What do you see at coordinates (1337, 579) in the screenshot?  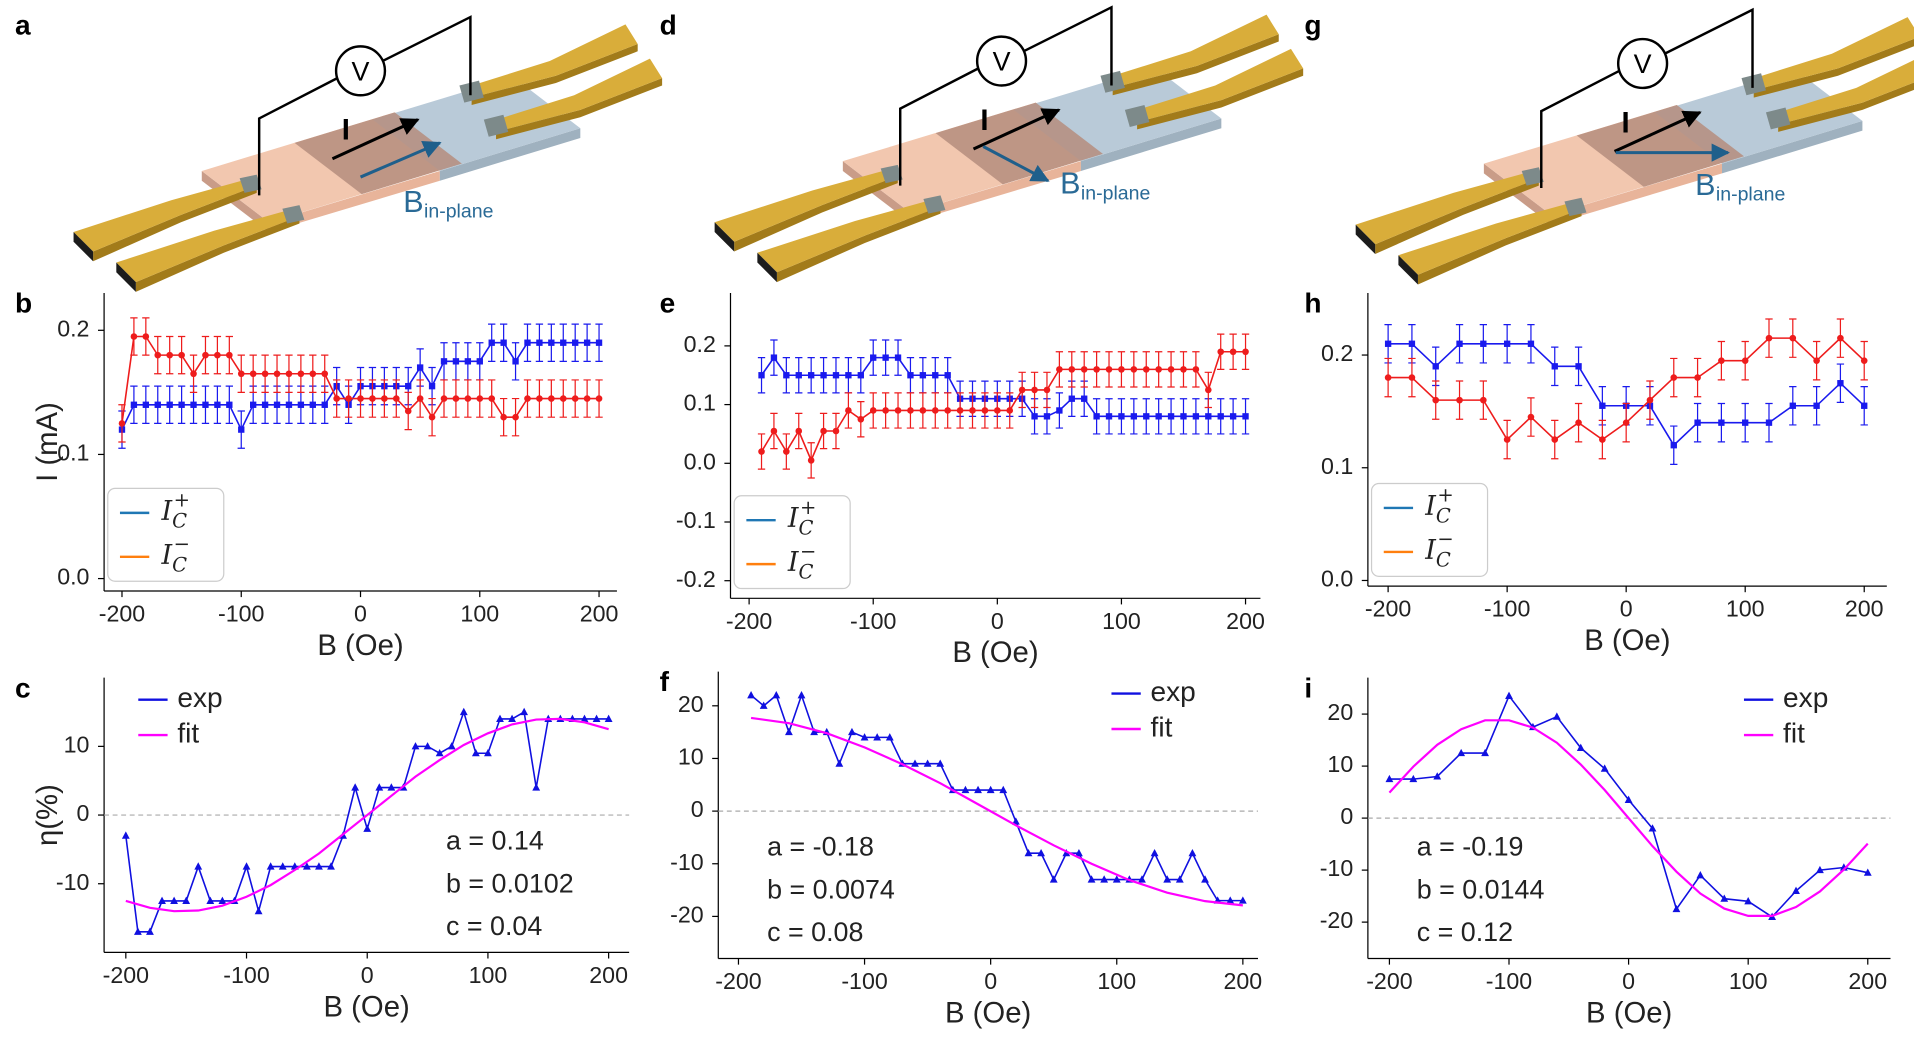 I see `y-tick-label: 0.0` at bounding box center [1337, 579].